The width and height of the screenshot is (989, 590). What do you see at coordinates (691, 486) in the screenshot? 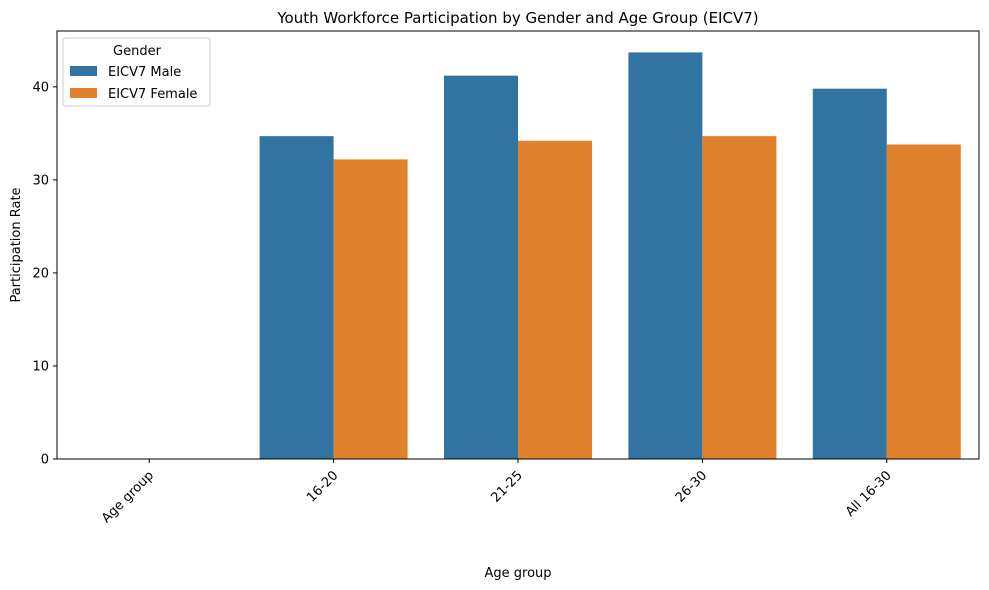
I see `x-tick-label: 26-30` at bounding box center [691, 486].